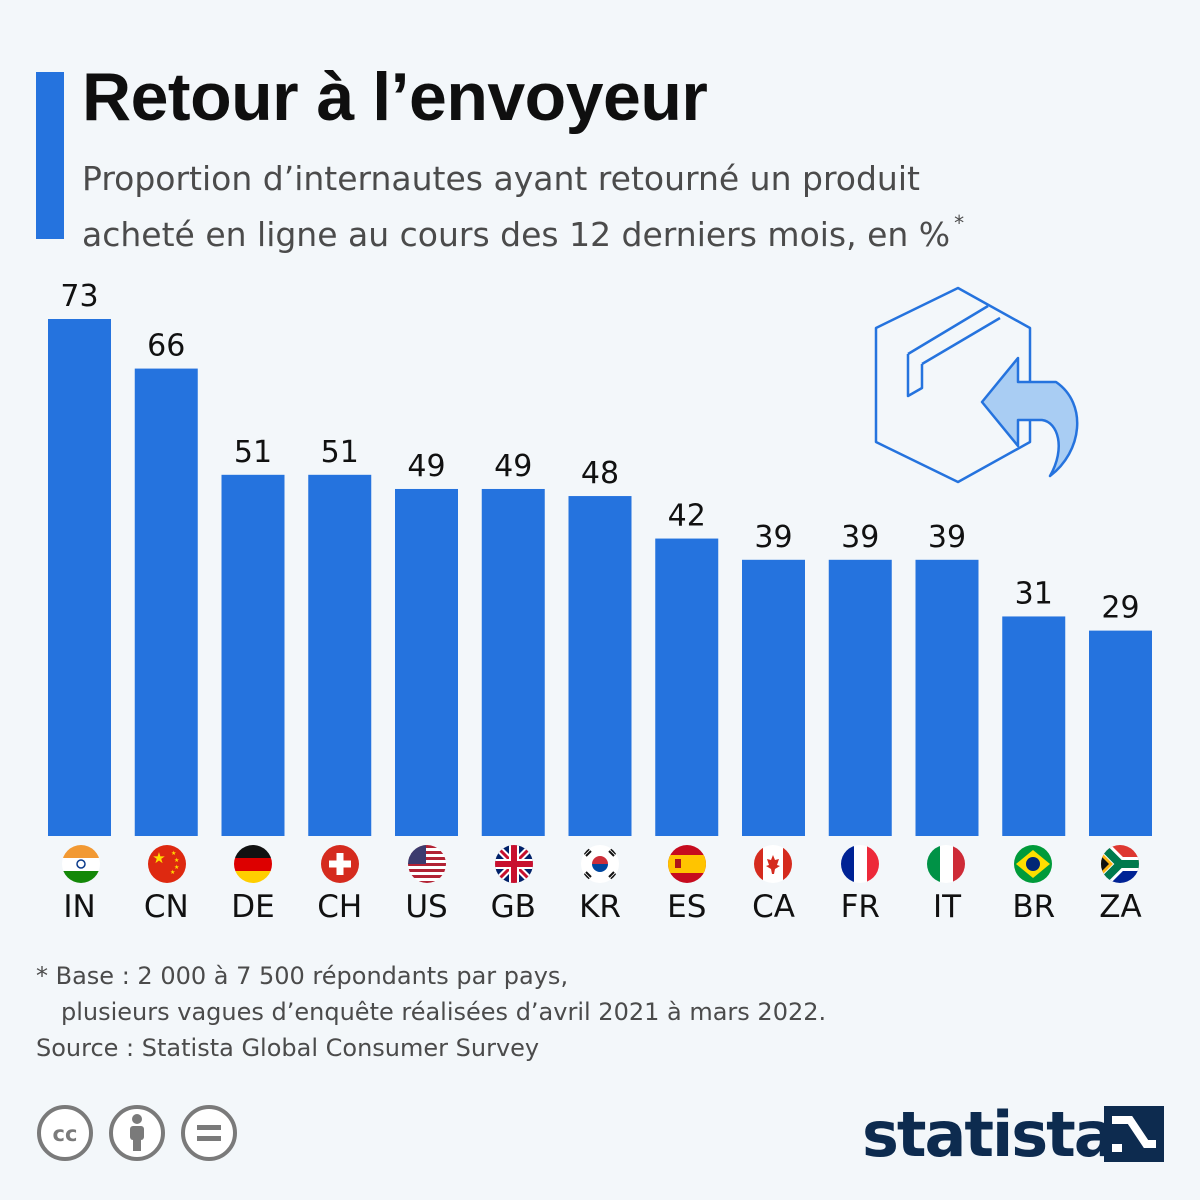 Image resolution: width=1200 pixels, height=1200 pixels. Describe the element at coordinates (687, 687) in the screenshot. I see `bar-es` at that location.